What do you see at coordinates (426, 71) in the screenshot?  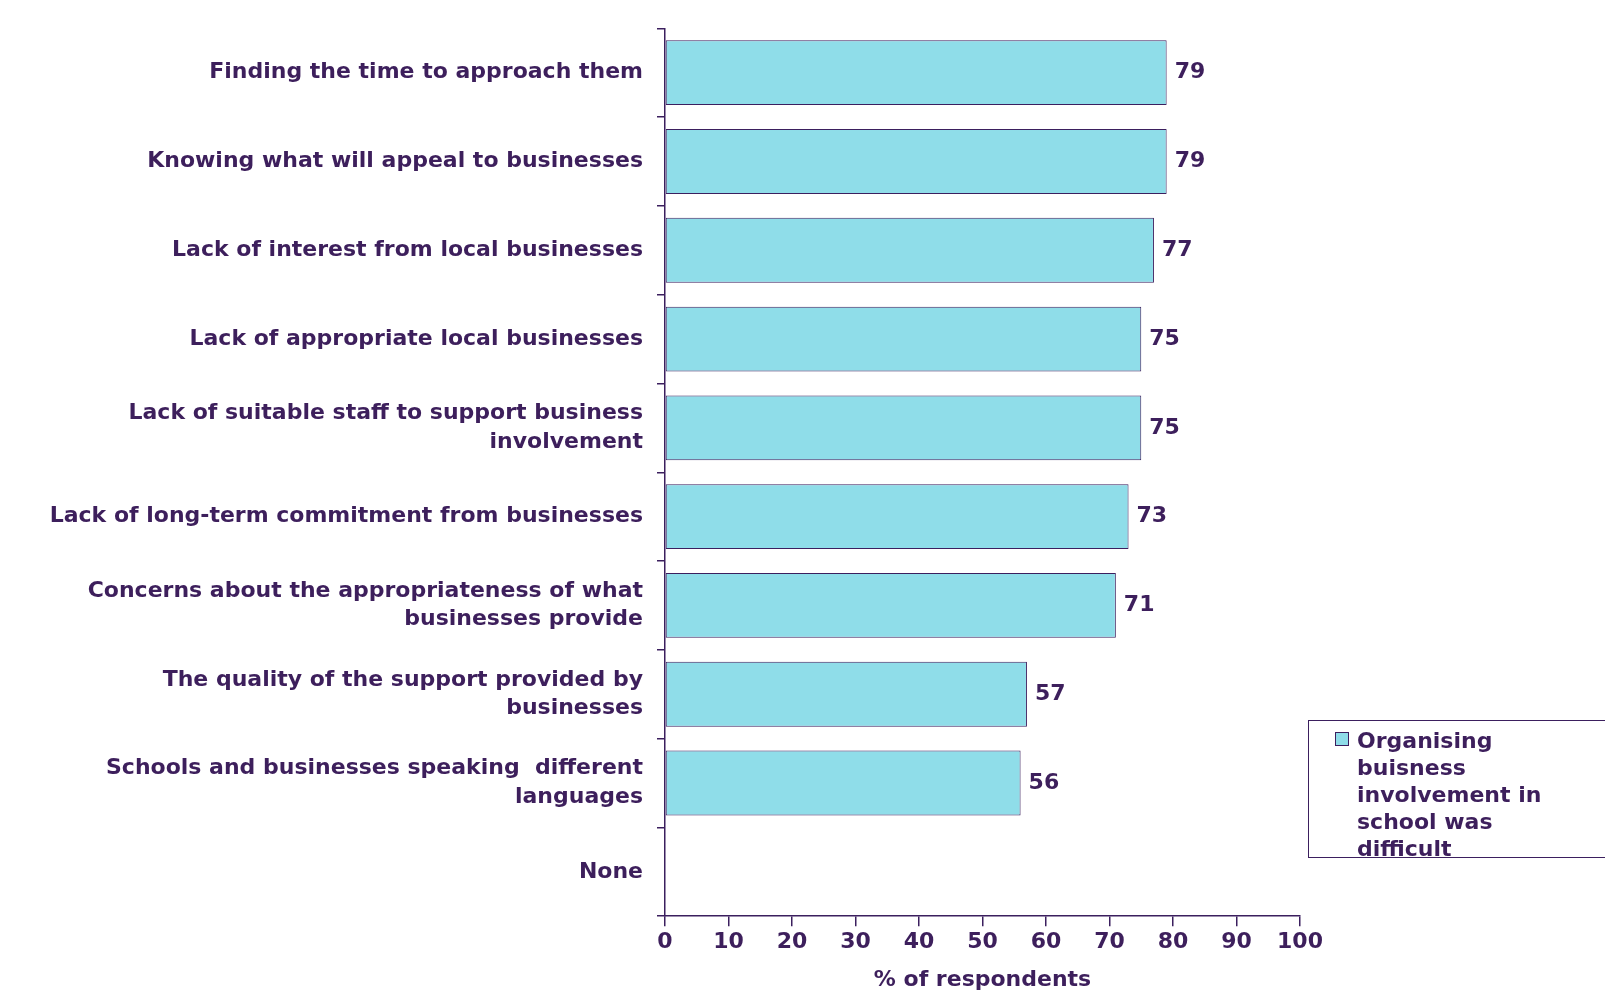 I see `y-tick-label: Finding the time to approach them` at bounding box center [426, 71].